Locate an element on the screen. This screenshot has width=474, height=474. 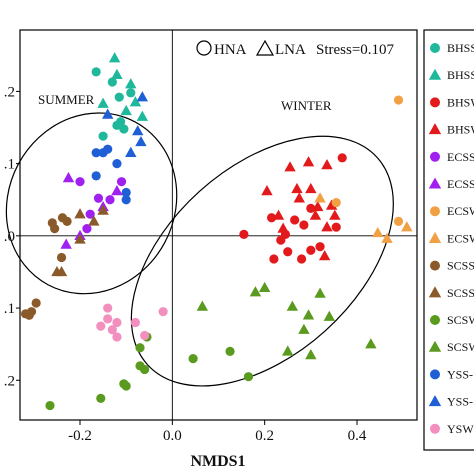
legend-yss-circle-symbol is located at coordinates (435, 374).